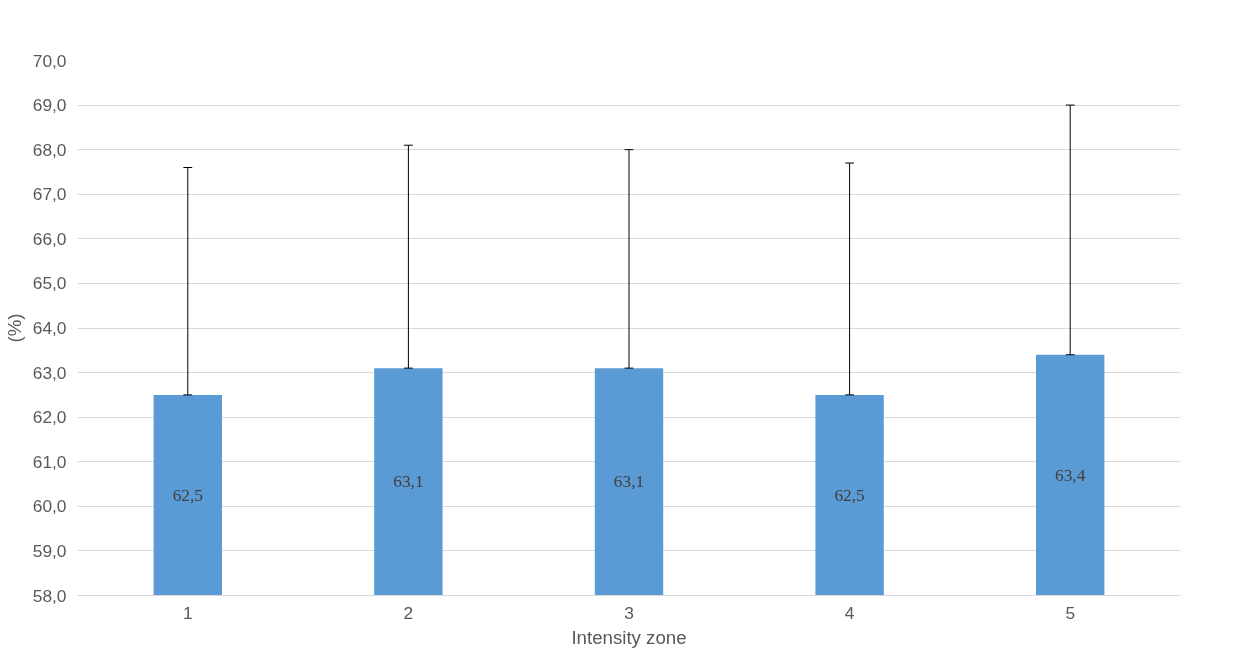 The image size is (1234, 660). I want to click on y-tick-label: 66,0, so click(49, 238).